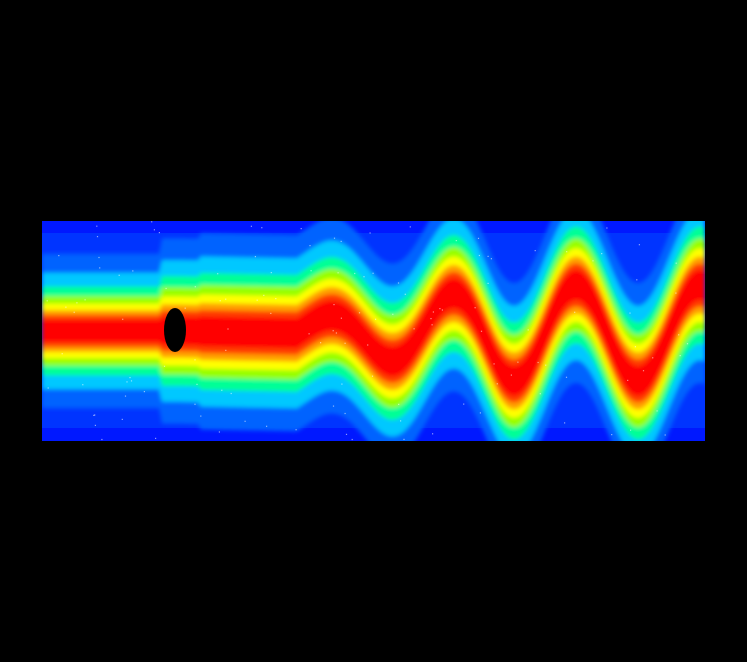 This screenshot has height=662, width=747. Describe the element at coordinates (175, 330) in the screenshot. I see `cylinder-obstacle` at that location.